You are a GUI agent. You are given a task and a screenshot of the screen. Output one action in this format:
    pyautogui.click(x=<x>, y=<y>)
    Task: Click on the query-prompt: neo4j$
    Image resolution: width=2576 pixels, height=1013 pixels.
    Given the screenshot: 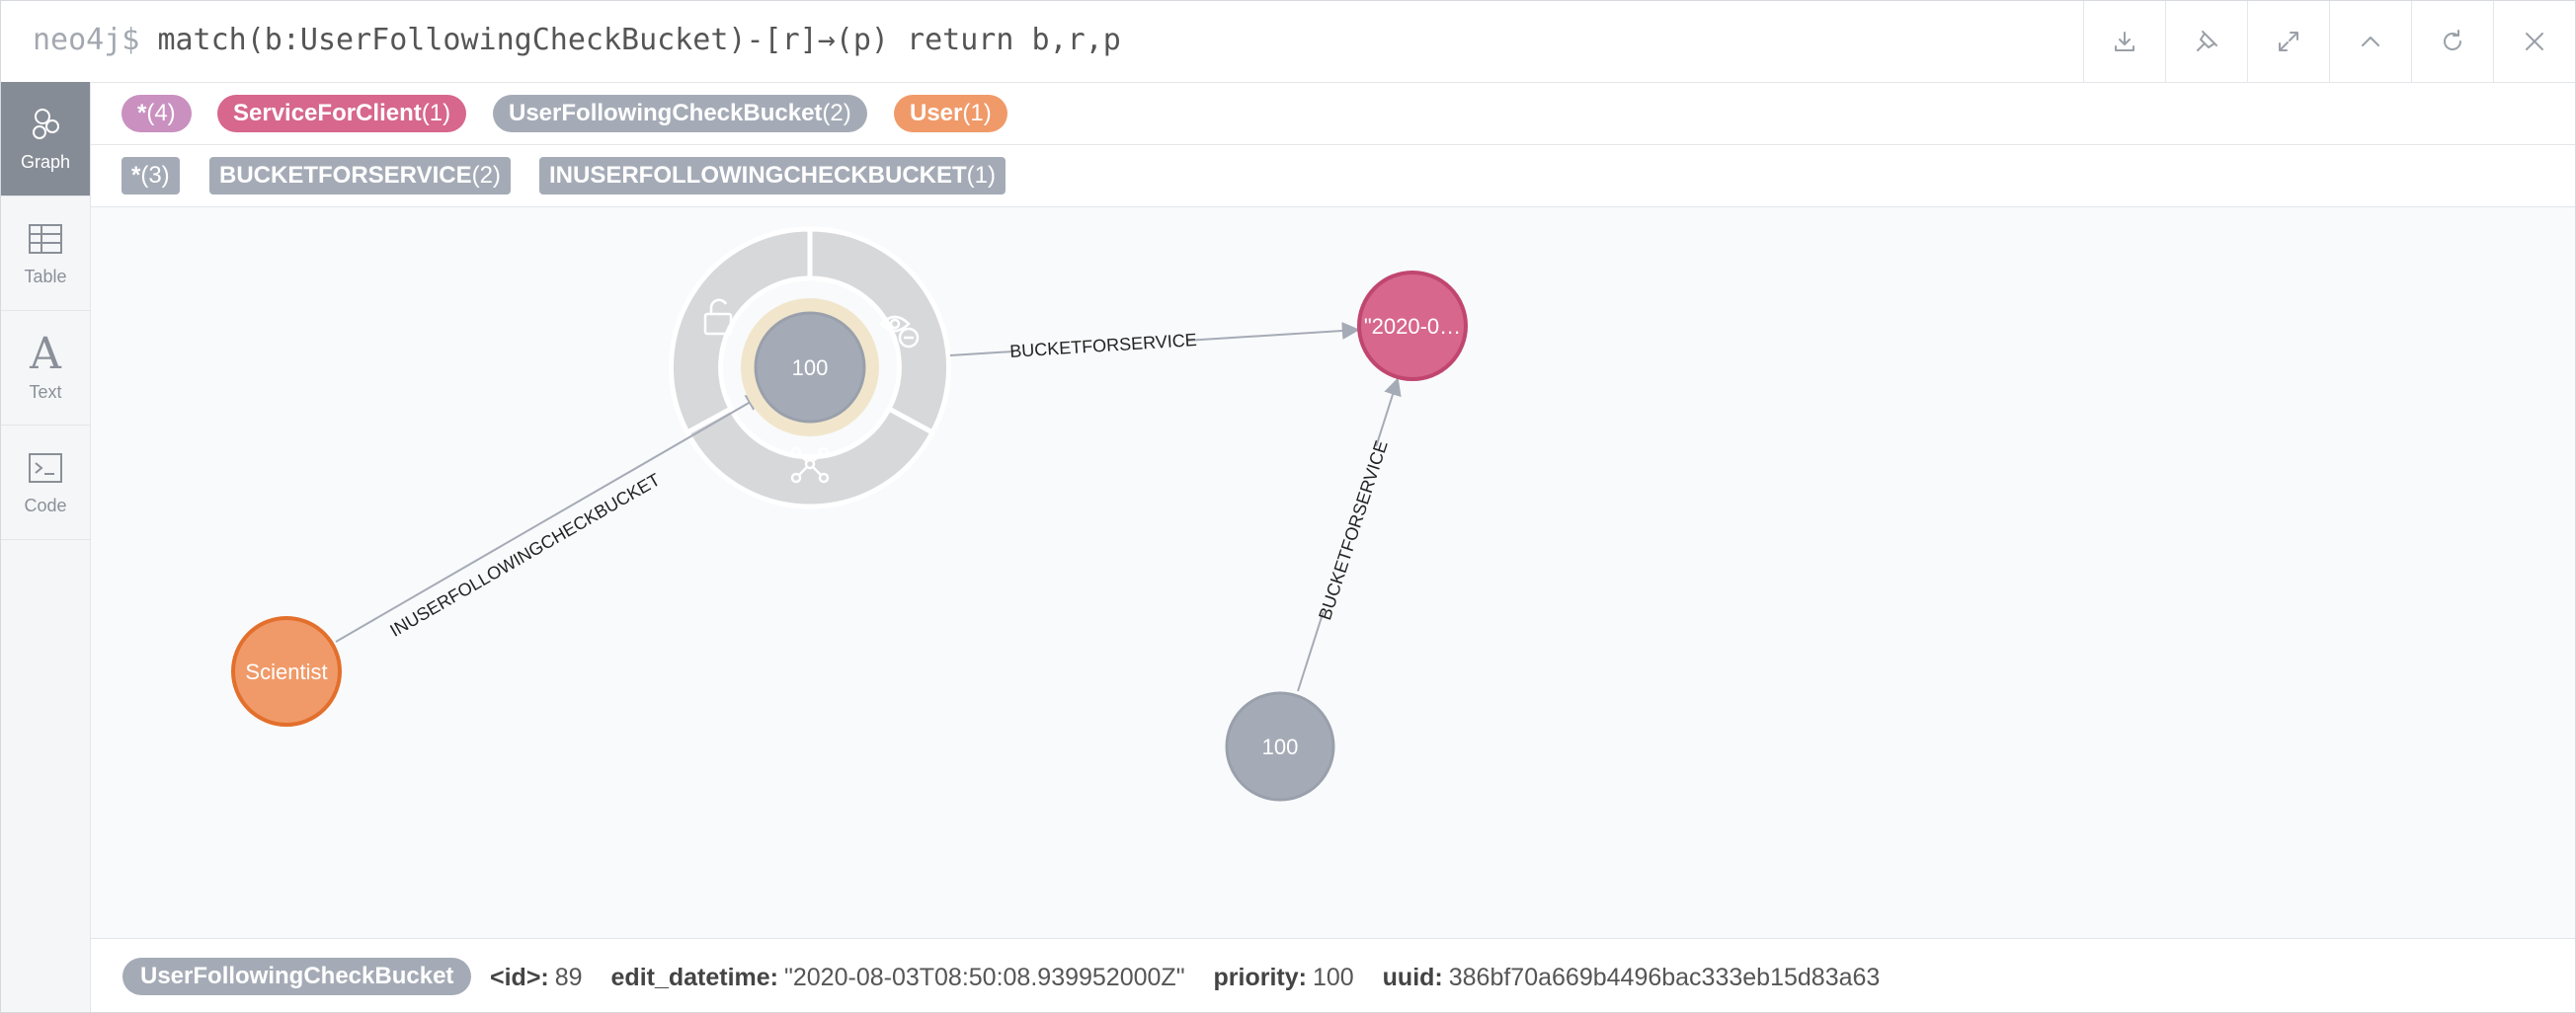 What is the action you would take?
    pyautogui.click(x=86, y=40)
    